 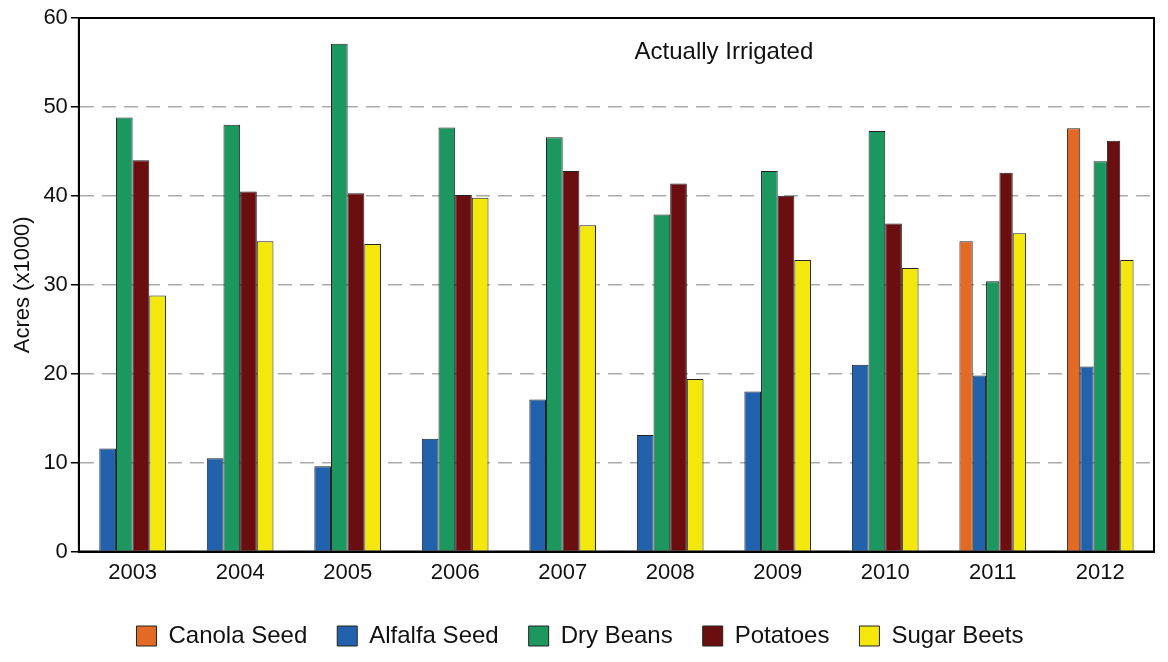 I want to click on x-tick-label: 2003, so click(x=133, y=571).